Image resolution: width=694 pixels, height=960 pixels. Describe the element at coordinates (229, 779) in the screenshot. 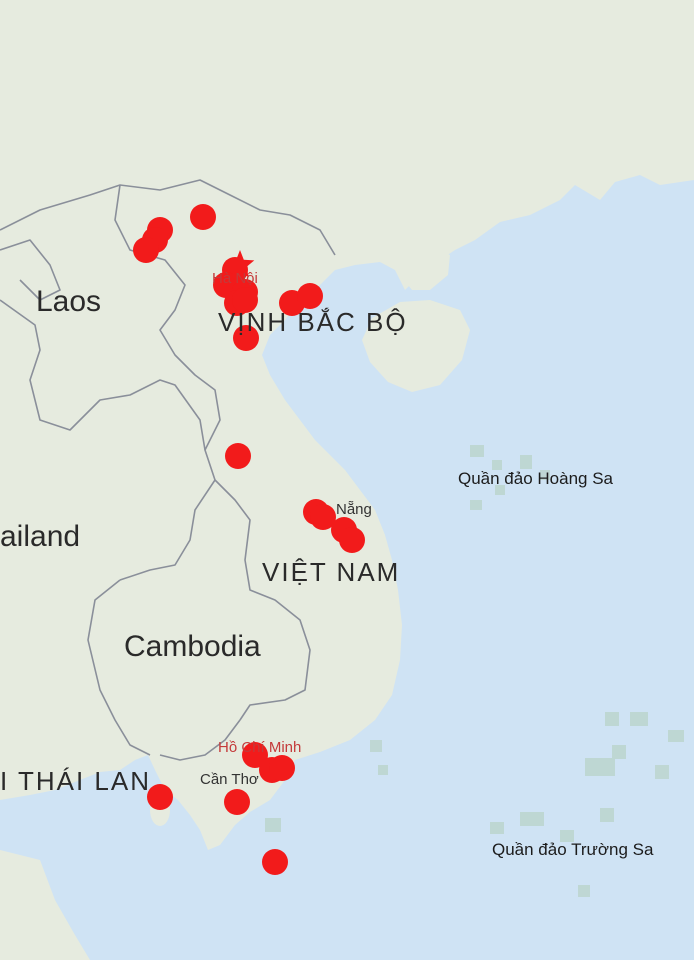

I see `label-can-tho: Cần Thơ` at that location.